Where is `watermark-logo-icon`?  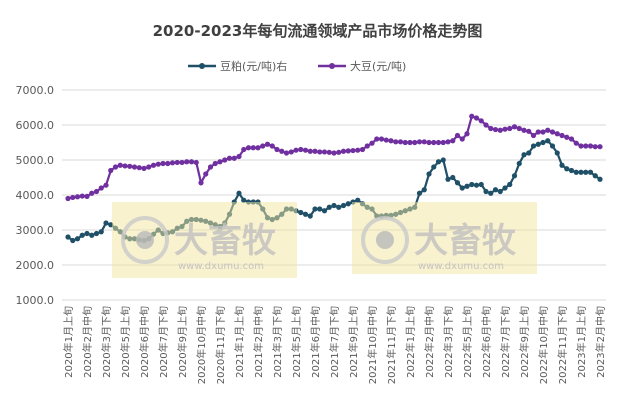
watermark-logo-icon is located at coordinates (385, 240).